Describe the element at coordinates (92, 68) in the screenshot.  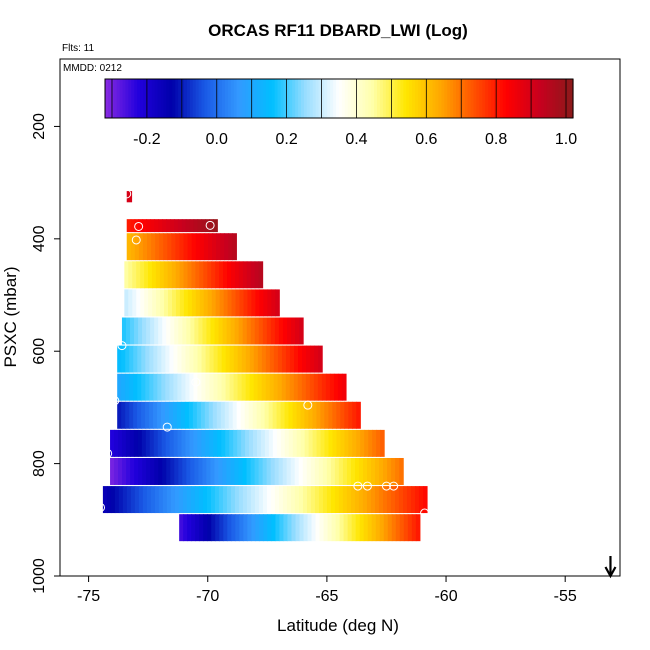
I see `date-annotation: MMDD: 0212` at that location.